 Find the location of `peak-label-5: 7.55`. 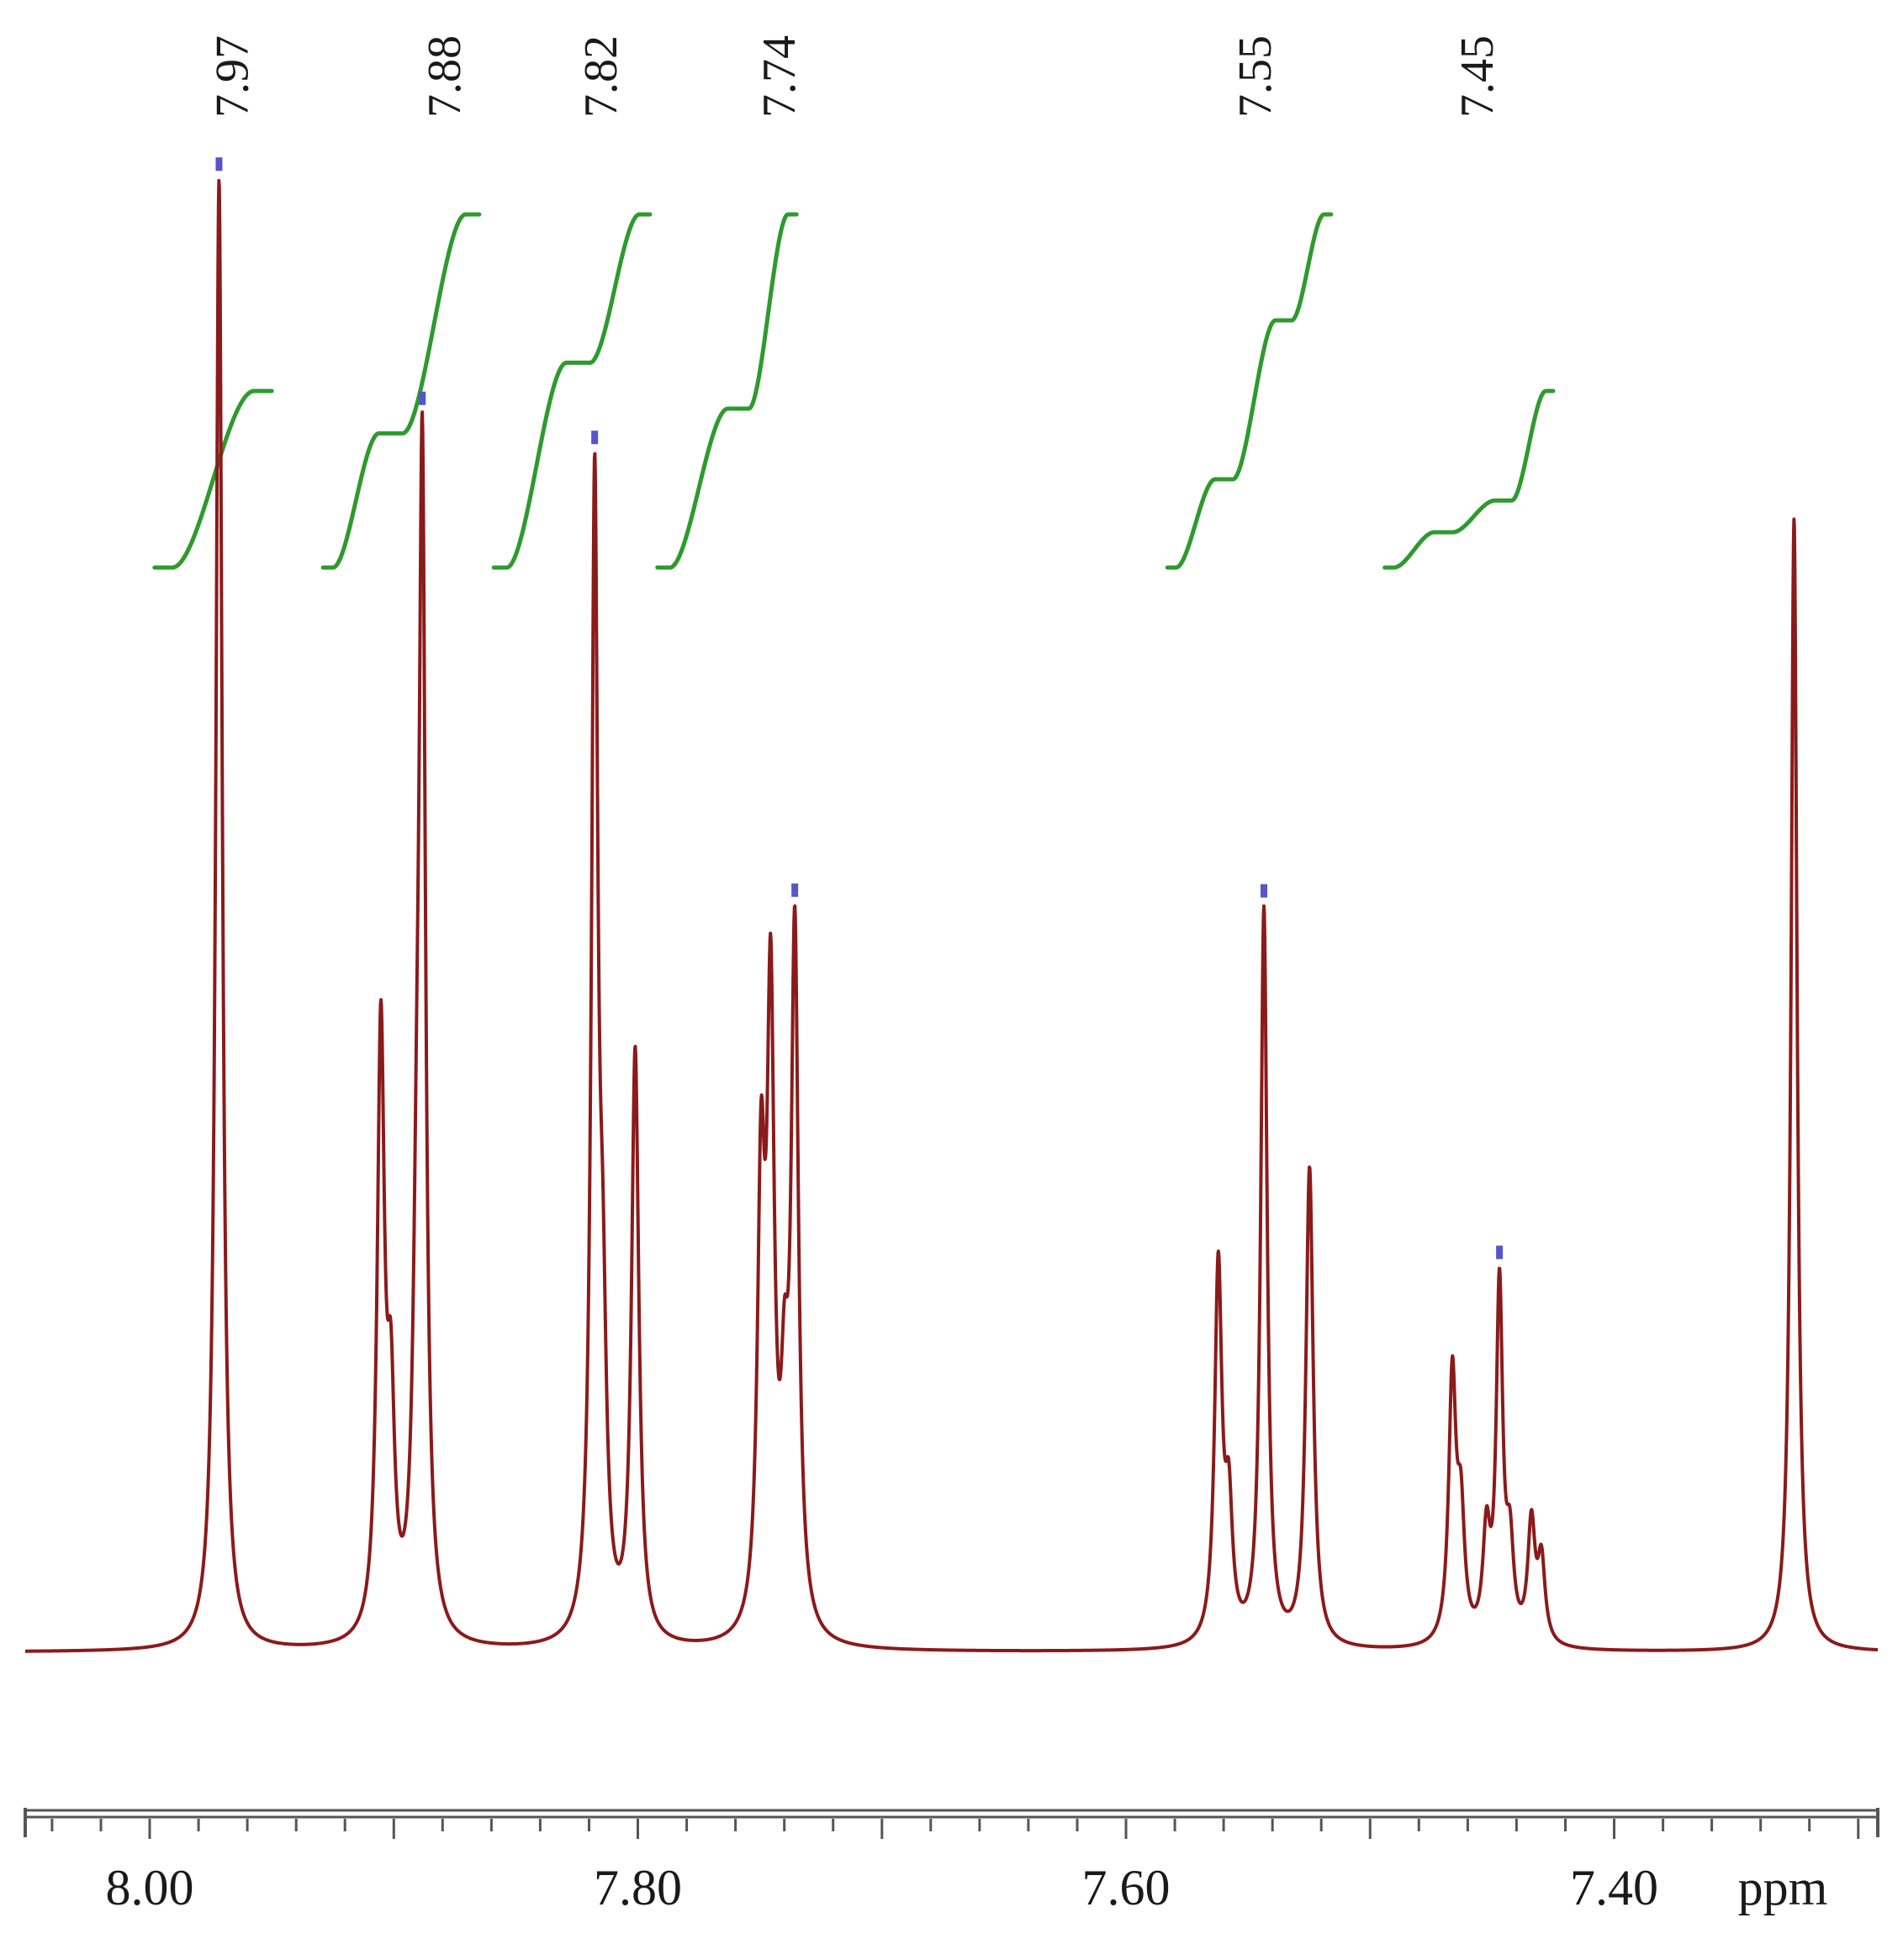

peak-label-5: 7.55 is located at coordinates (1255, 76).